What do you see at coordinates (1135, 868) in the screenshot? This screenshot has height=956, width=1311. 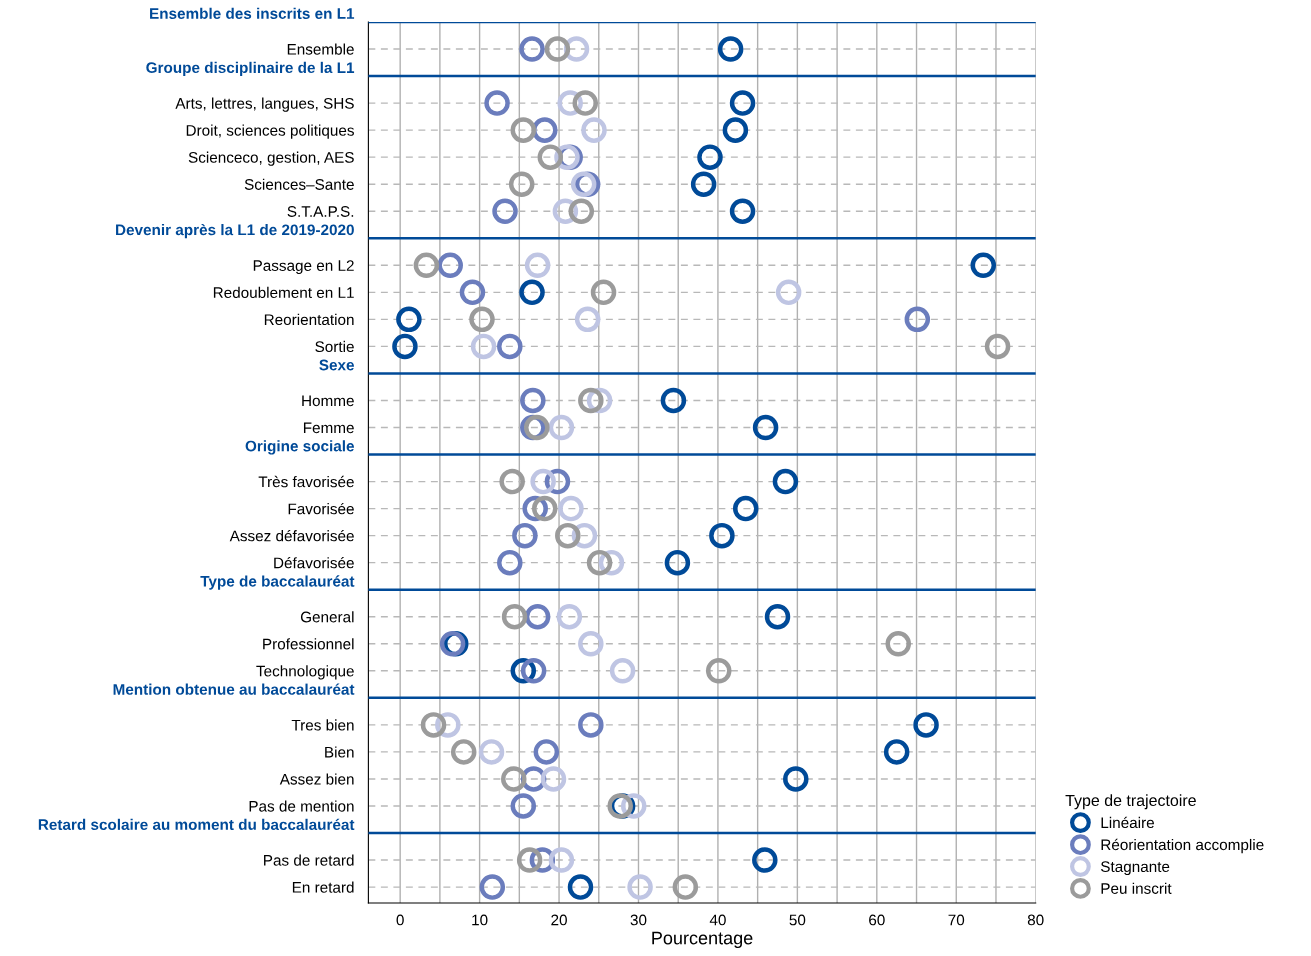 I see `legend-label: Stagnante` at bounding box center [1135, 868].